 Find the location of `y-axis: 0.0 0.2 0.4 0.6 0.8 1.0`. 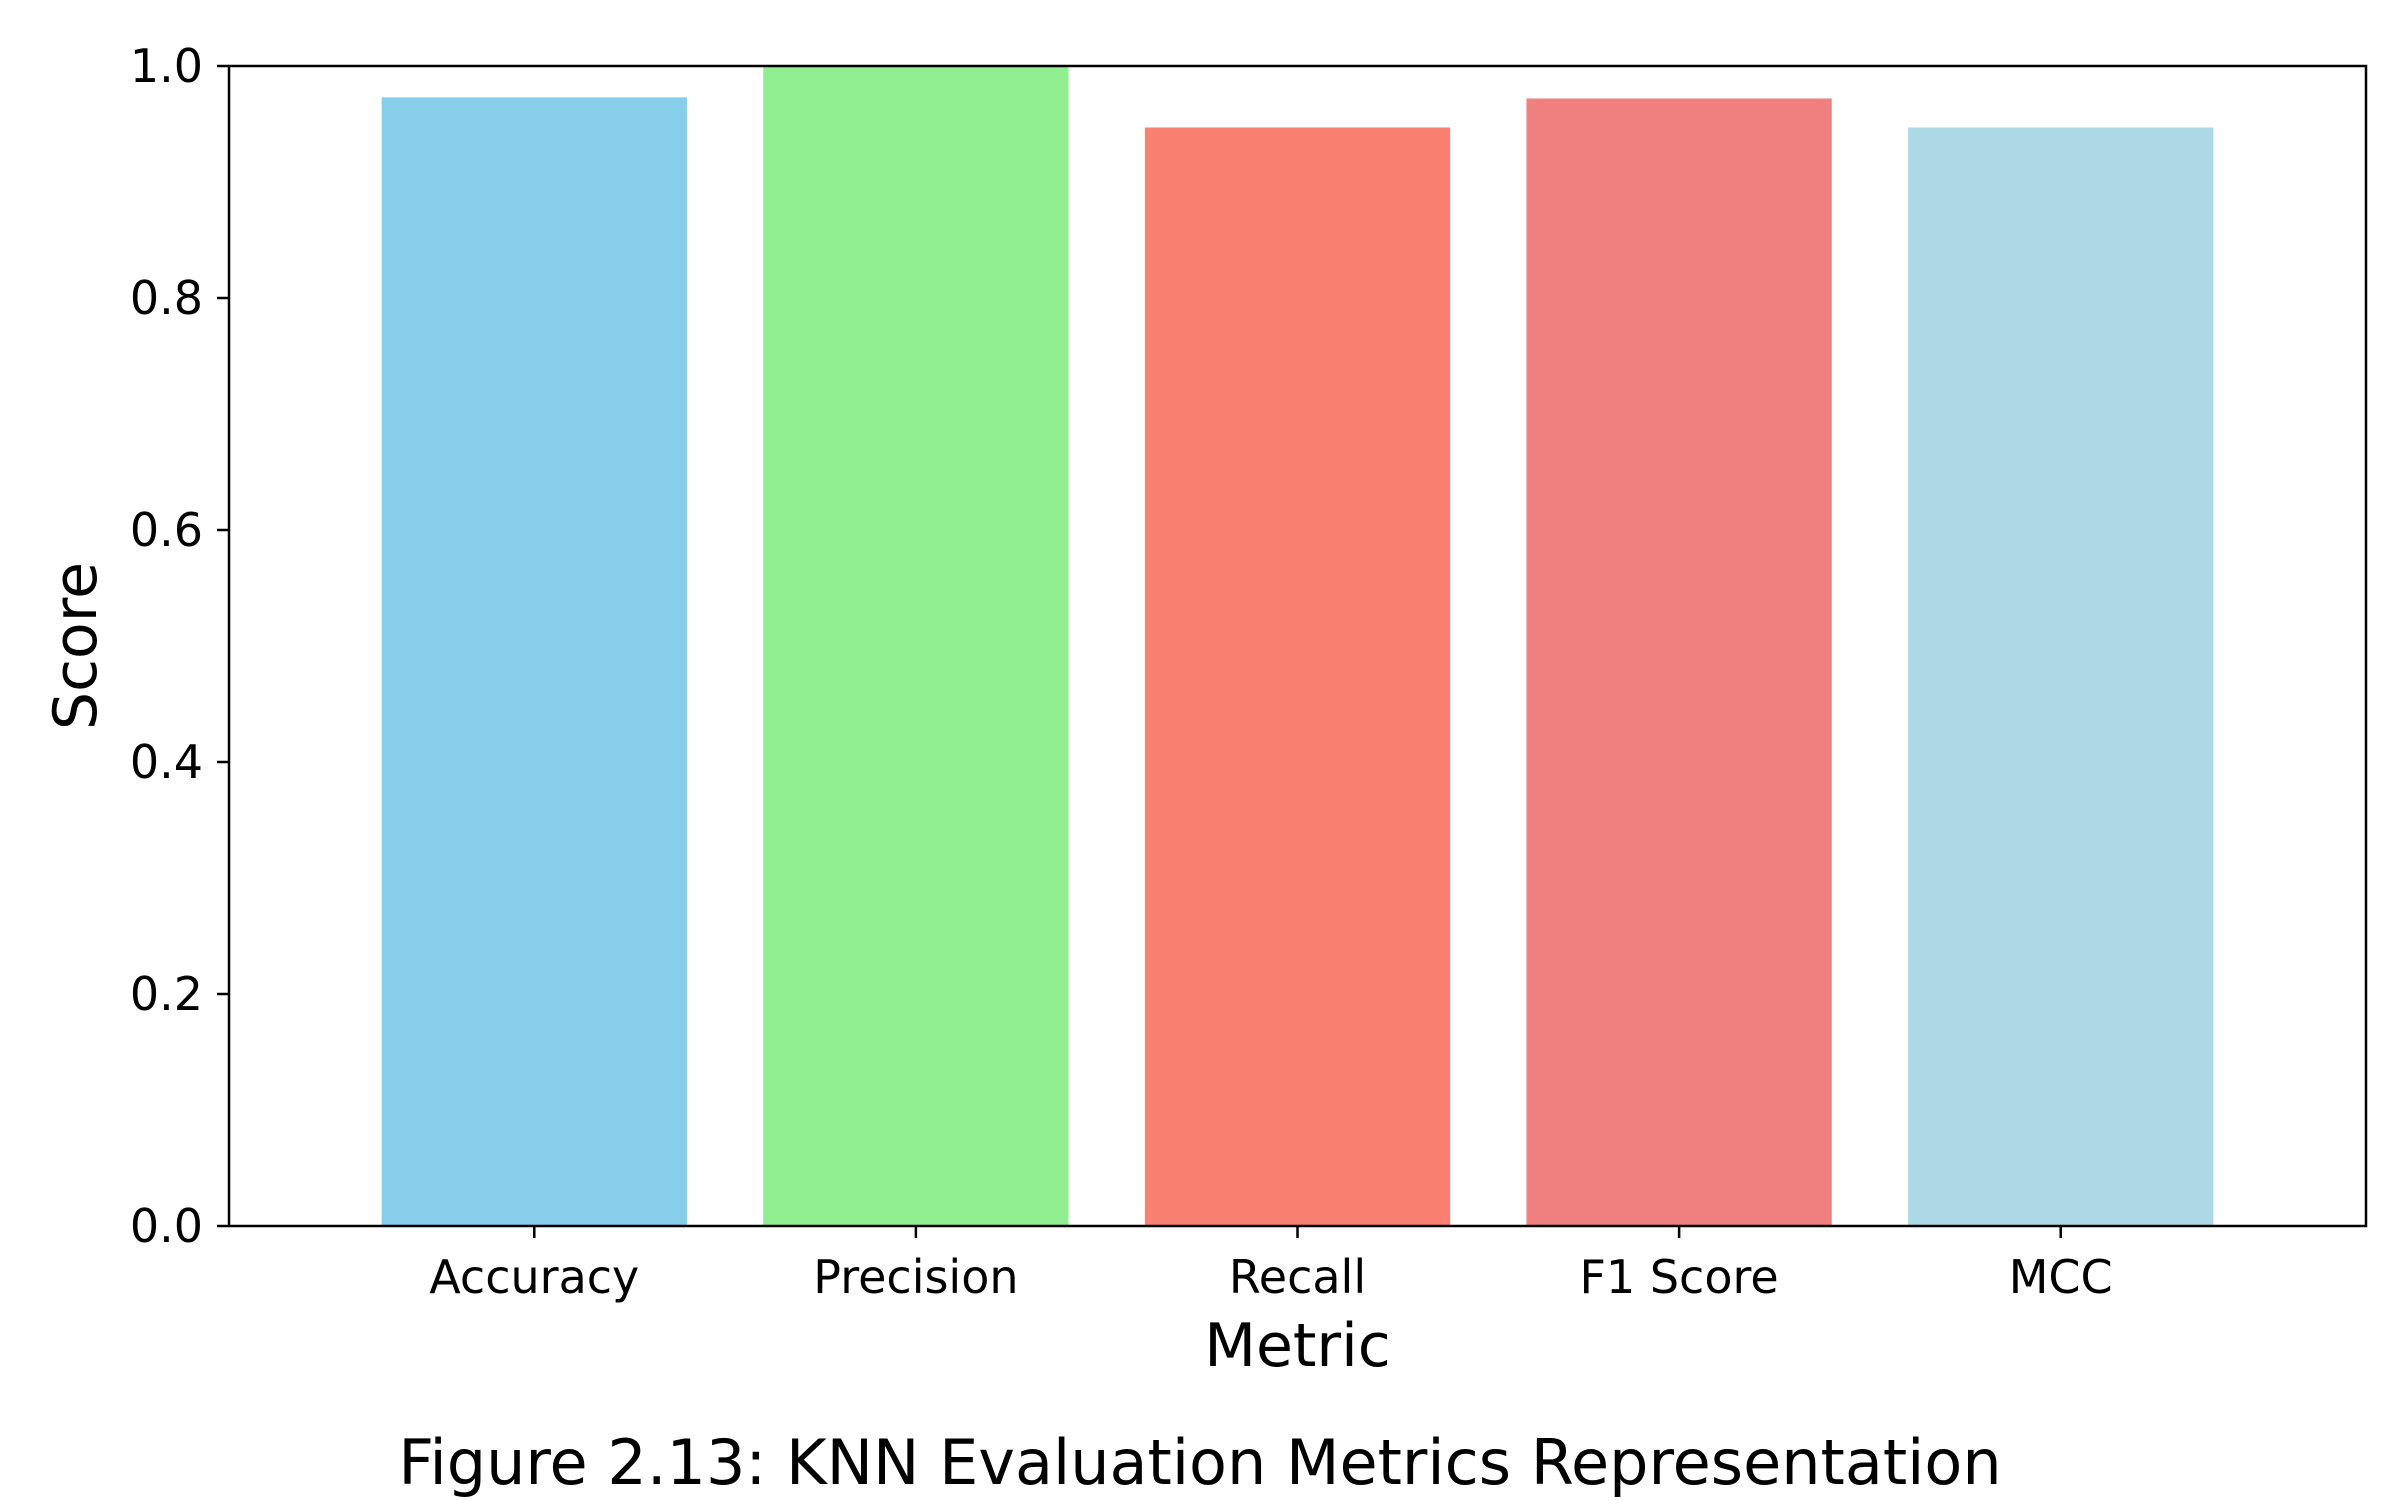

y-axis: 0.0 0.2 0.4 0.6 0.8 1.0 is located at coordinates (179, 646).